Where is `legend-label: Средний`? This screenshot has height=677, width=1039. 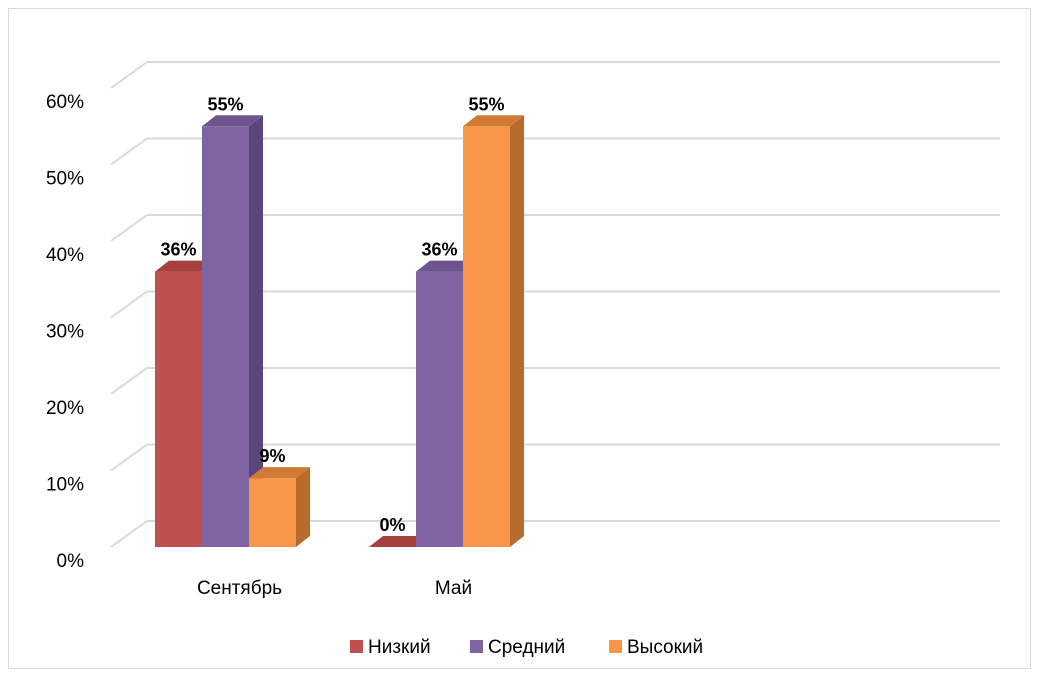
legend-label: Средний is located at coordinates (526, 647).